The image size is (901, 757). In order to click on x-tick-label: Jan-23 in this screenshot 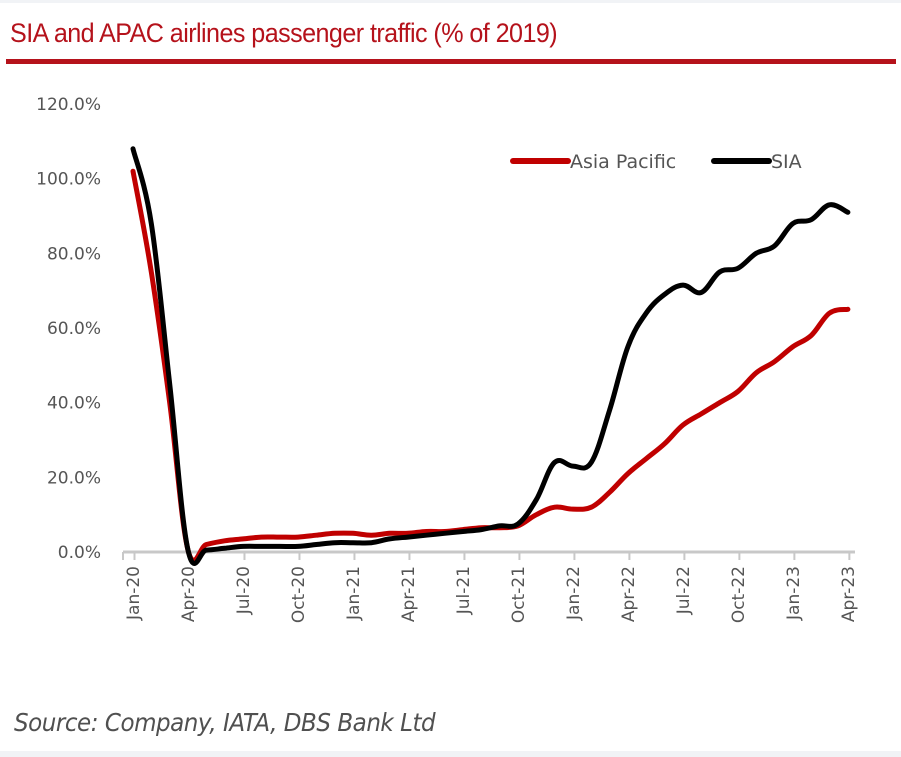, I will do `click(794, 593)`.